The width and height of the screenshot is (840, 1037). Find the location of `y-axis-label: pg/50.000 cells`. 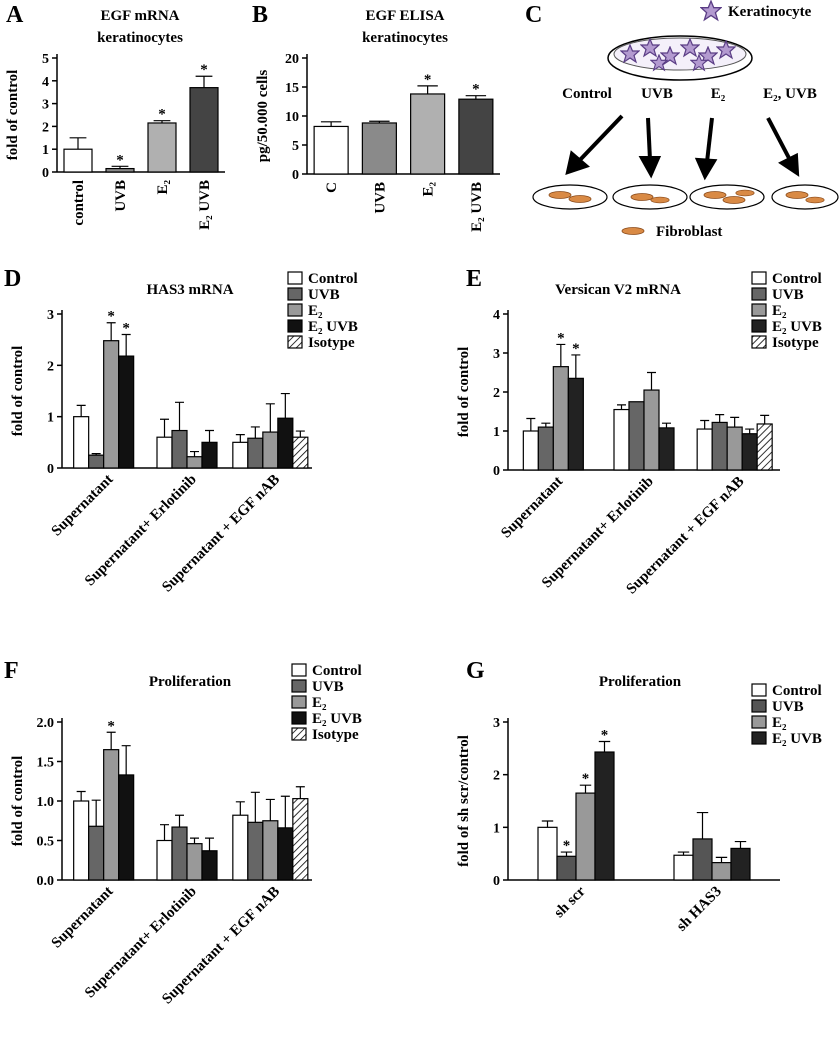

y-axis-label: pg/50.000 cells is located at coordinates (263, 116).